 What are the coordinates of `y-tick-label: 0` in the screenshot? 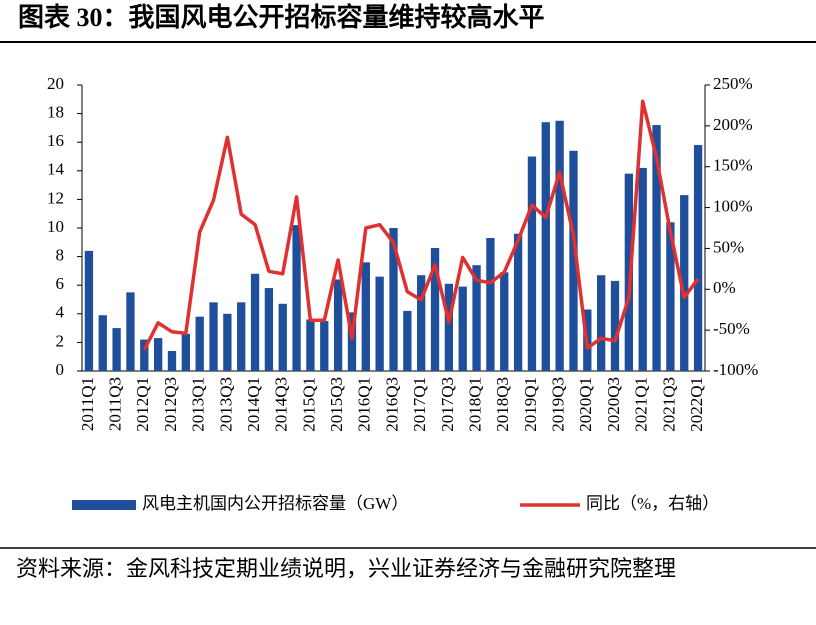 It's located at (60, 369).